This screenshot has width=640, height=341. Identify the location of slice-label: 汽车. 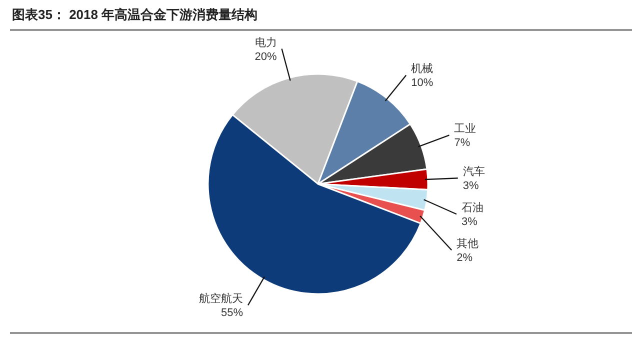
(473, 171).